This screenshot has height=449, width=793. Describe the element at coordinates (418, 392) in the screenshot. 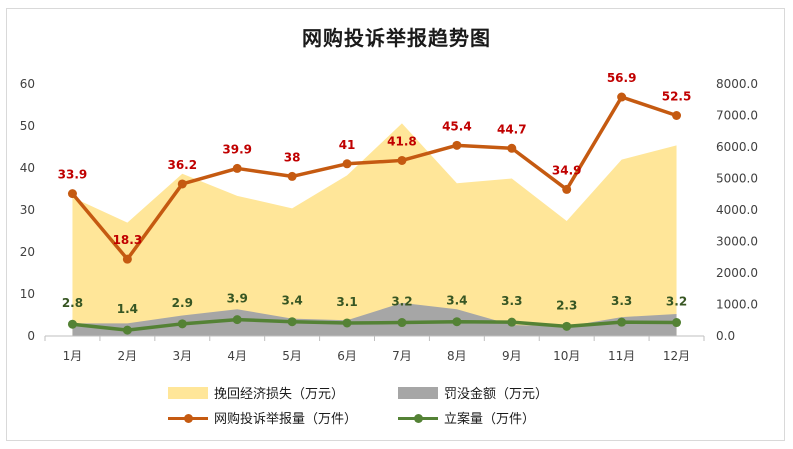

I see `legend-swatch-fines` at that location.